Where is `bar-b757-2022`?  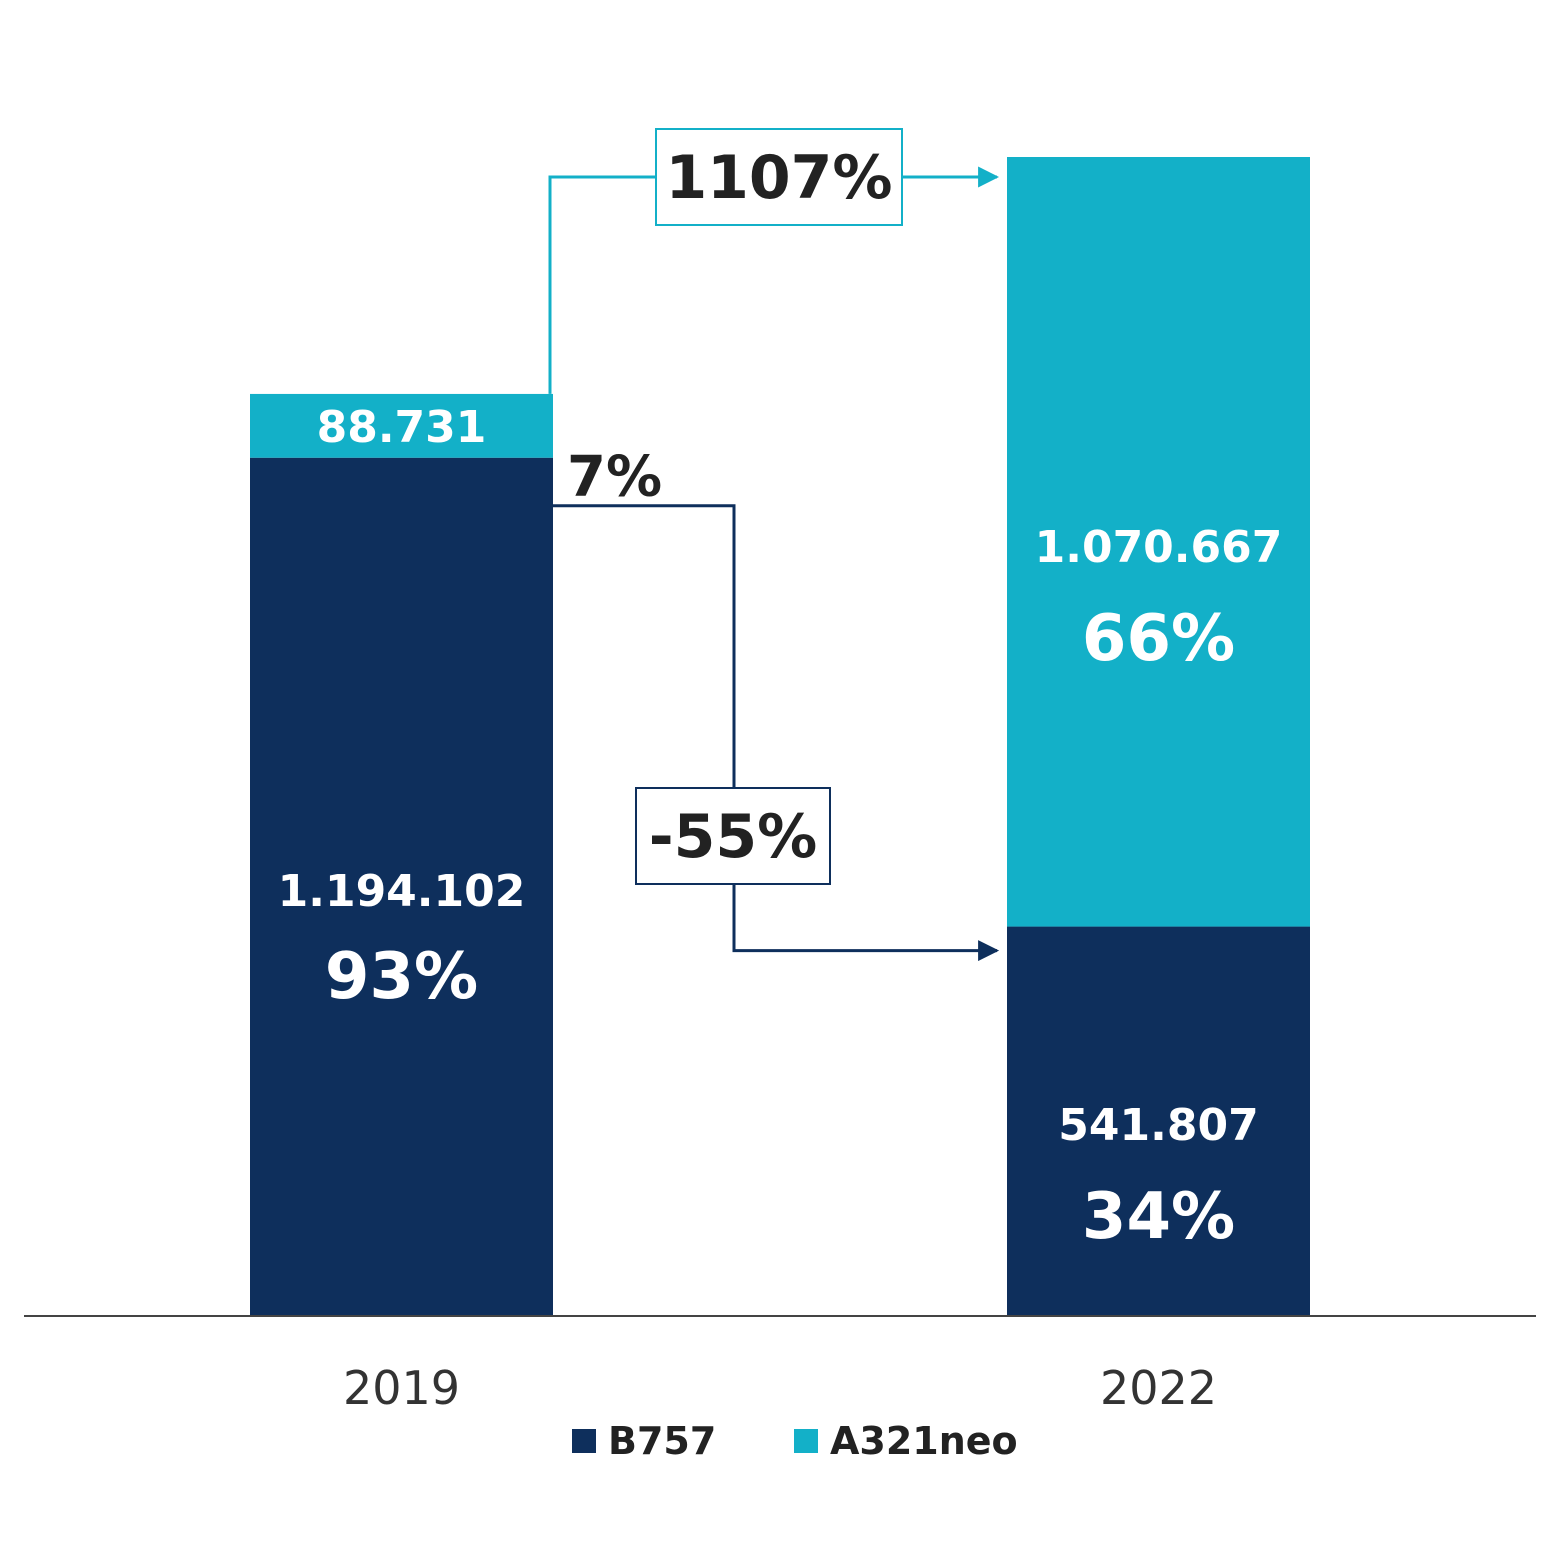 bar-b757-2022 is located at coordinates (1158, 1121).